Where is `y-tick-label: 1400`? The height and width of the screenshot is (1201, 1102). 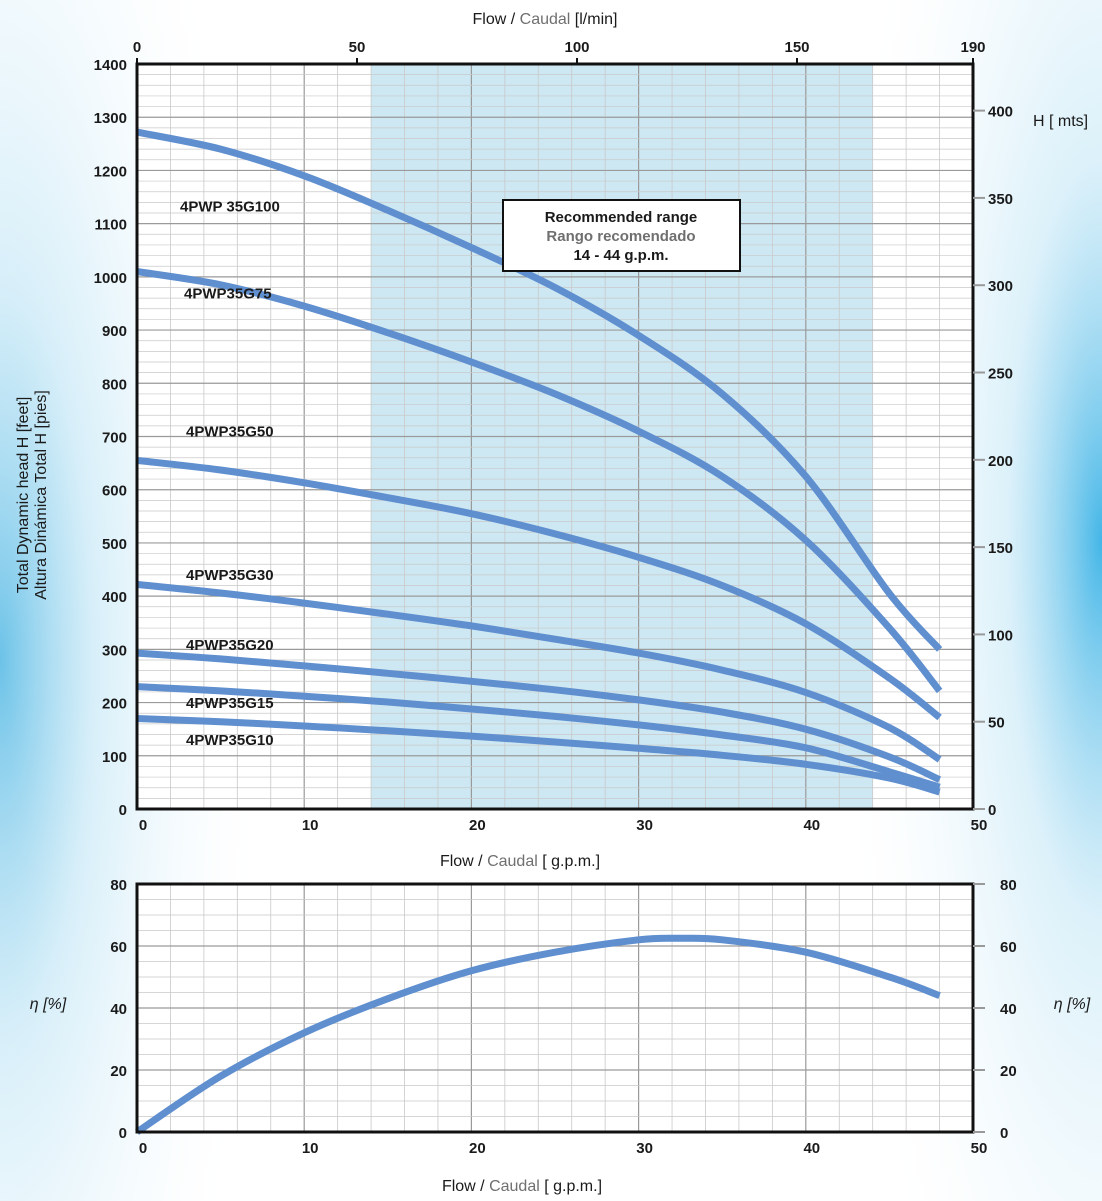 y-tick-label: 1400 is located at coordinates (110, 65).